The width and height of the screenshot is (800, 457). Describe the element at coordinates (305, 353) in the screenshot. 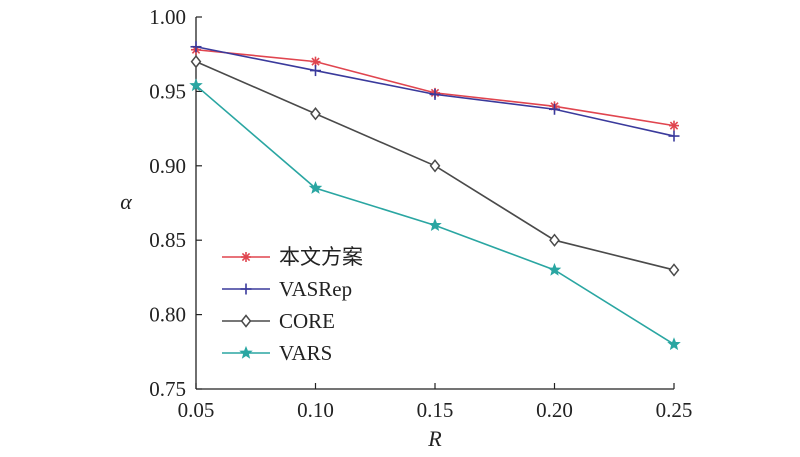

I see `legend-label: VARS` at that location.